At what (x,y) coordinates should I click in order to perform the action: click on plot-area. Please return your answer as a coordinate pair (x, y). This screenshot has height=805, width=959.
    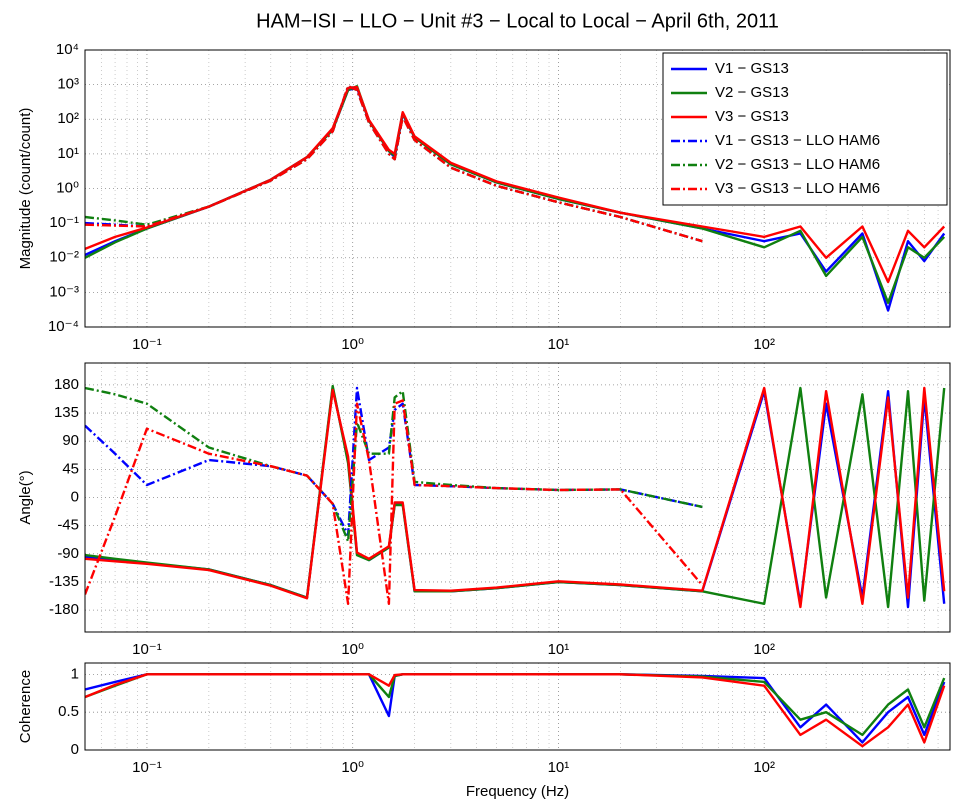
    Looking at the image, I should click on (515, 710).